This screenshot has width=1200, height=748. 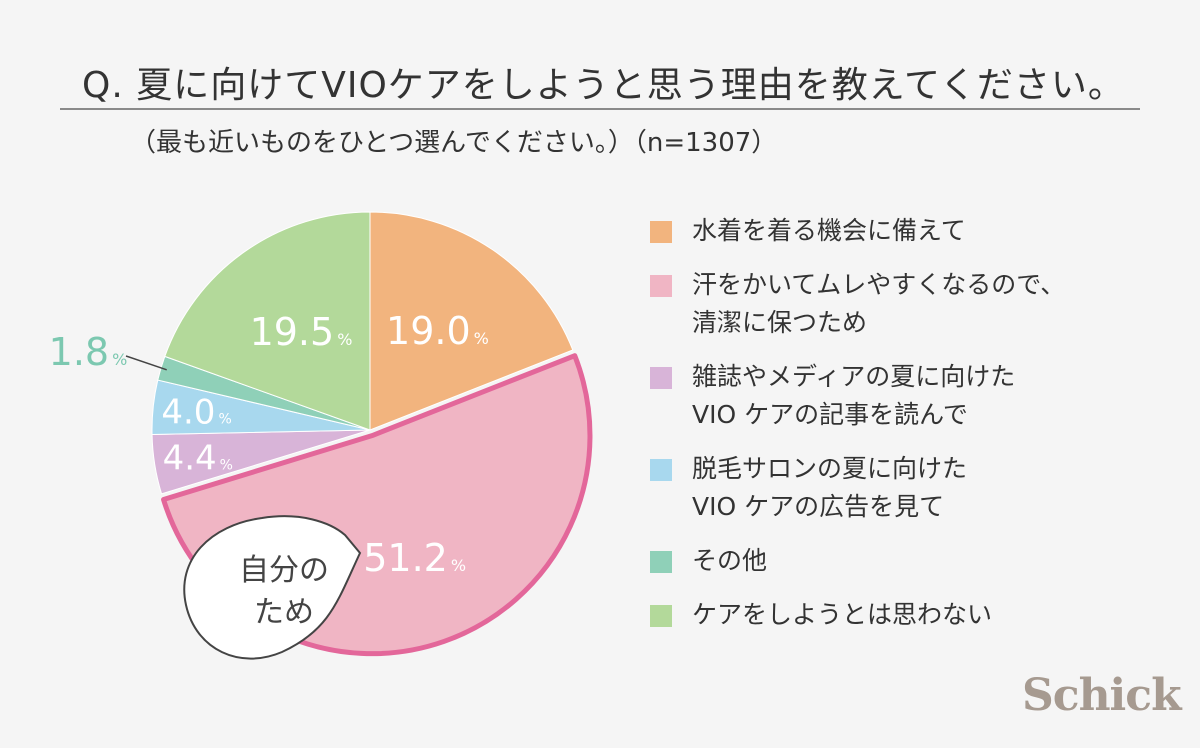 I want to click on legend-item-1: 汗をかいてムレやすくなるので、 清潔に保つため, so click(x=920, y=304).